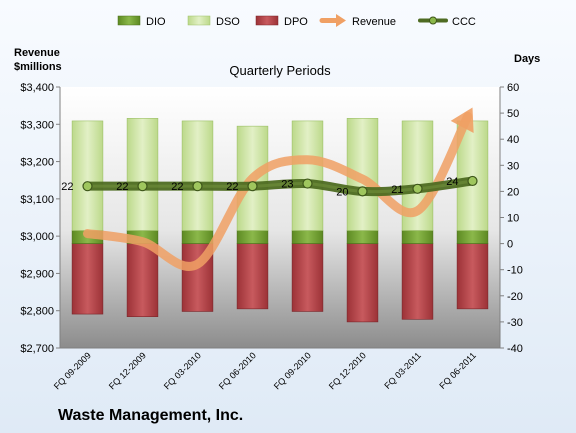 The height and width of the screenshot is (433, 576). Describe the element at coordinates (228, 22) in the screenshot. I see `legend-label-dso: DSO` at that location.